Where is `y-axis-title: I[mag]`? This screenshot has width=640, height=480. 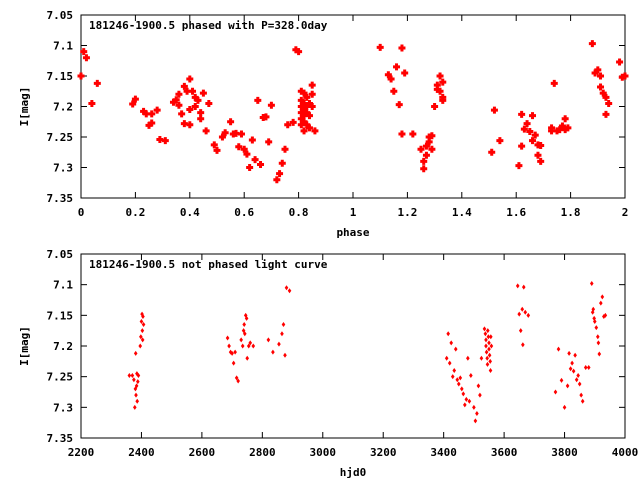
y-axis-title: I[mag] is located at coordinates (24, 107).